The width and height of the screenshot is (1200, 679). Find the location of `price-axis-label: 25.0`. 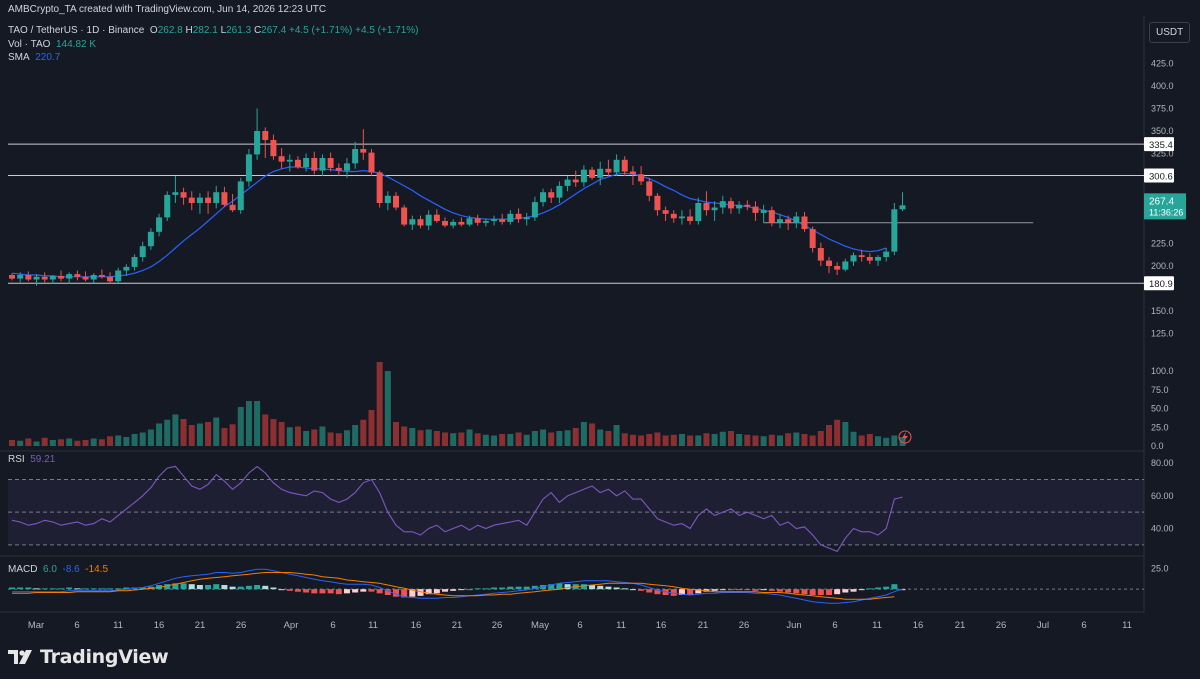

price-axis-label: 25.0 is located at coordinates (1160, 427).